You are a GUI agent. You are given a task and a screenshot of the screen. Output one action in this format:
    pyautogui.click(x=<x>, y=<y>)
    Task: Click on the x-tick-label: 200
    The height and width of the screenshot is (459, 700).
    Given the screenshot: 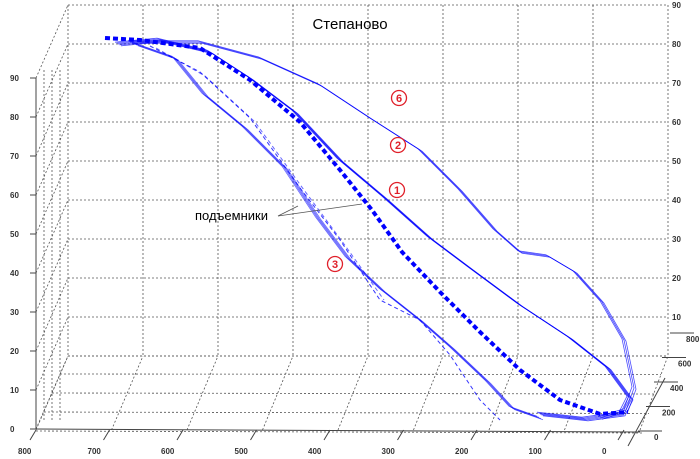 What is the action you would take?
    pyautogui.click(x=462, y=451)
    